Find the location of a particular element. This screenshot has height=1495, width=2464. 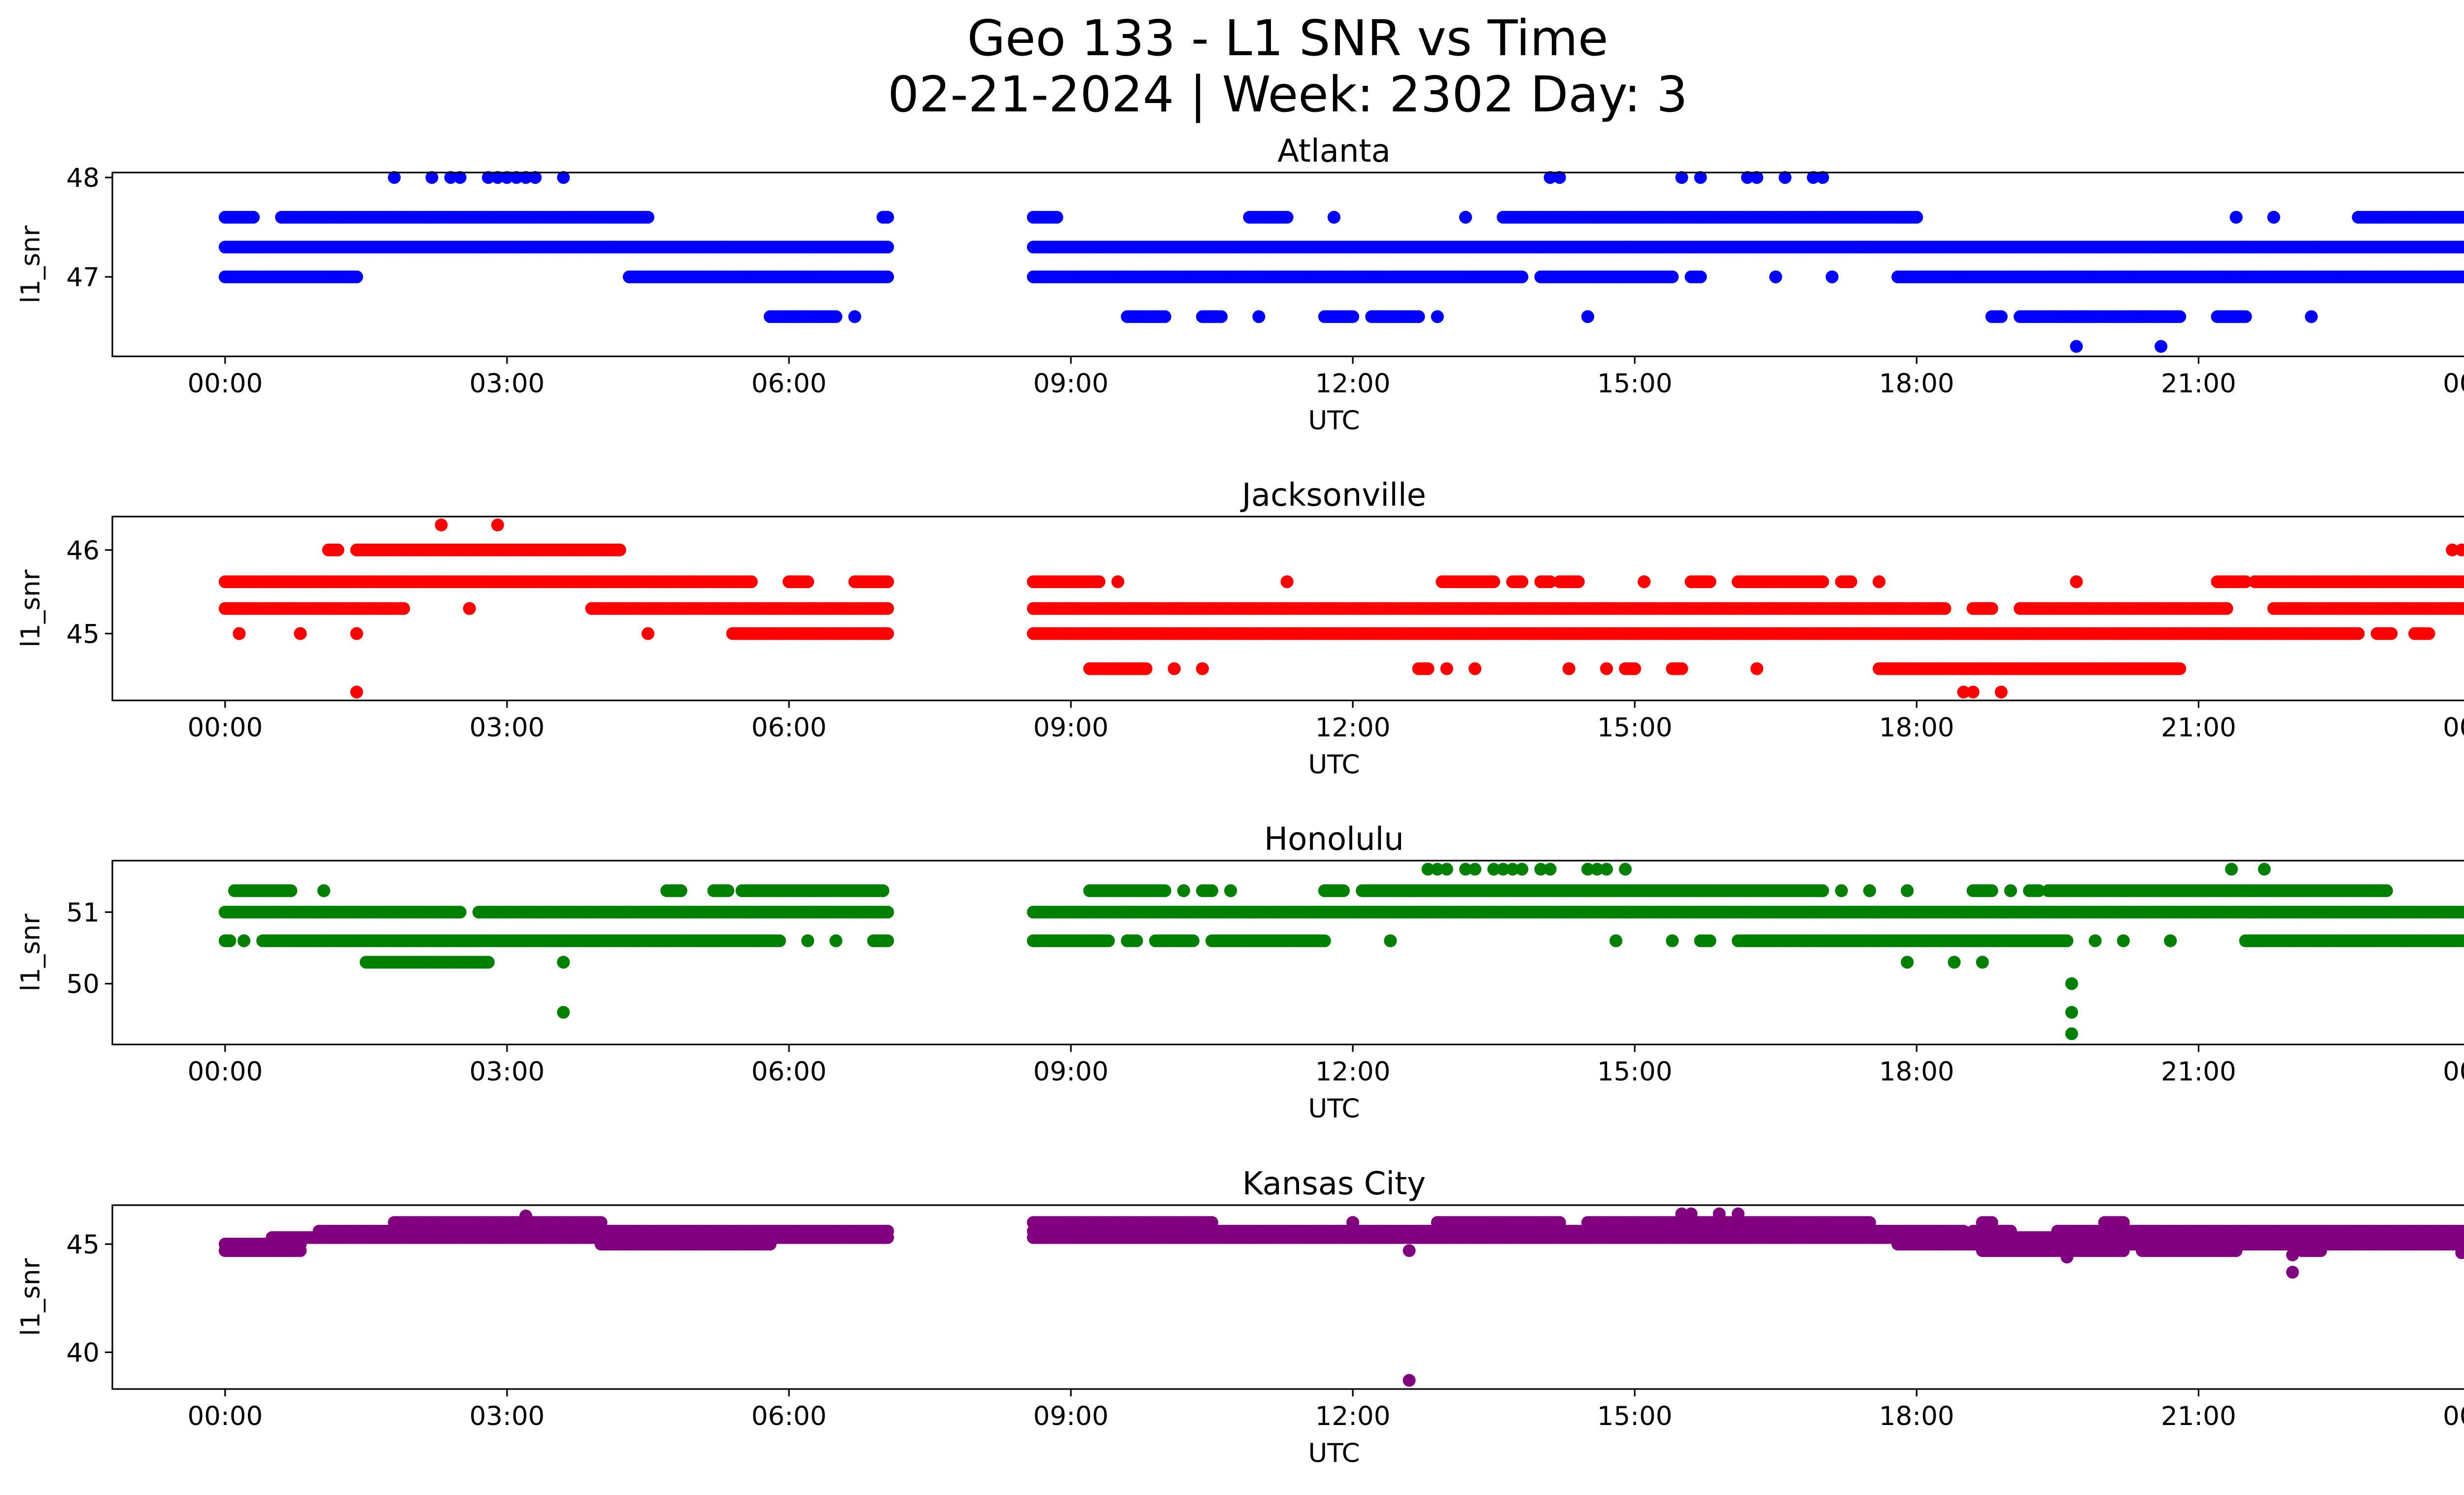

data-points-atlanta is located at coordinates (1341, 262).